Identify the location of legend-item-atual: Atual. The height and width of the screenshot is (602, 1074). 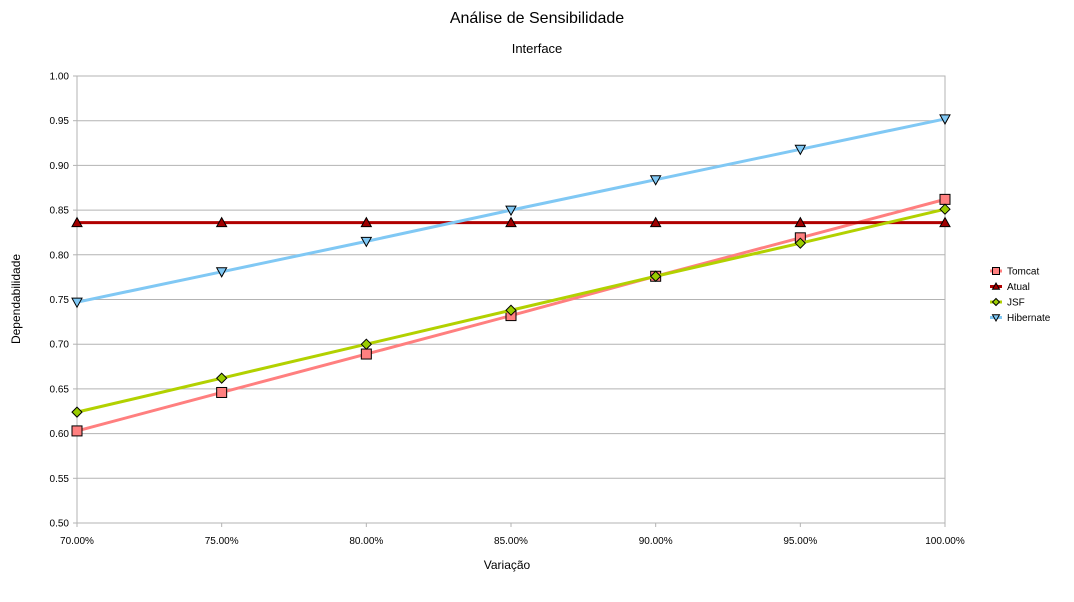
(1010, 287).